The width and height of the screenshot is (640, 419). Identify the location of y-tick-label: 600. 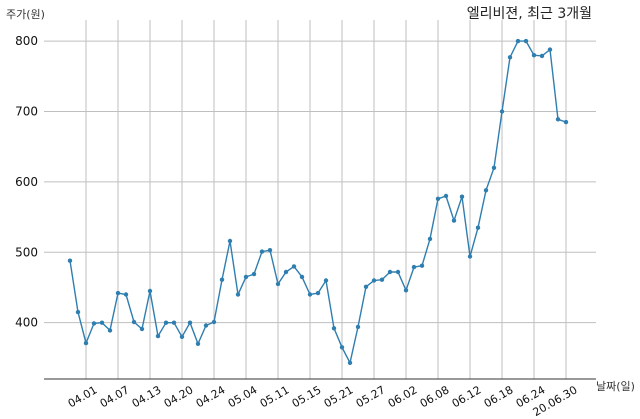
(26, 182).